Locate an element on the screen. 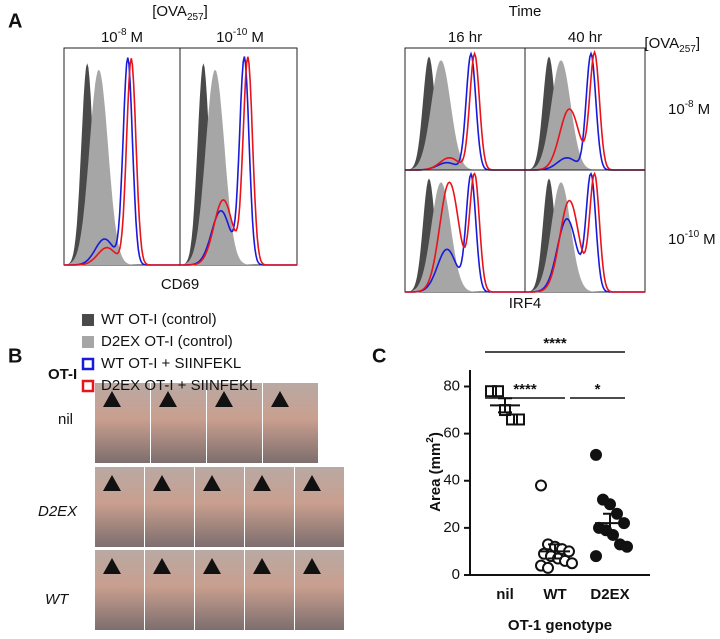  label-part: Area (mm is located at coordinates (435, 477).